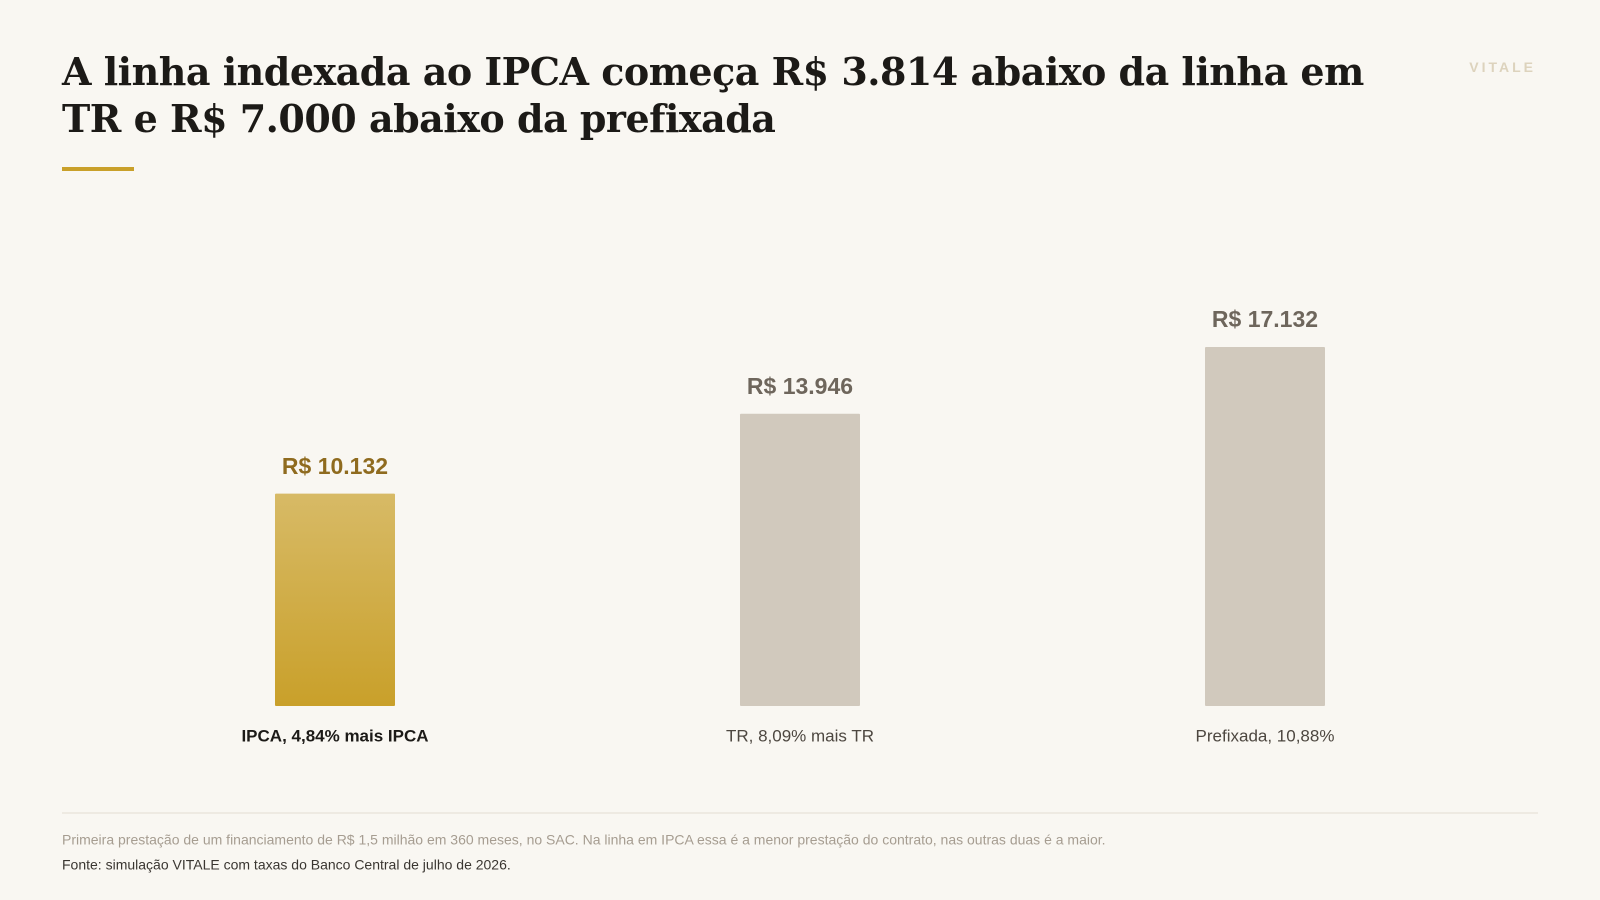 This screenshot has height=900, width=1600. What do you see at coordinates (334, 735) in the screenshot?
I see `x-tick-label: IPCA, 4,84% mais IPCA` at bounding box center [334, 735].